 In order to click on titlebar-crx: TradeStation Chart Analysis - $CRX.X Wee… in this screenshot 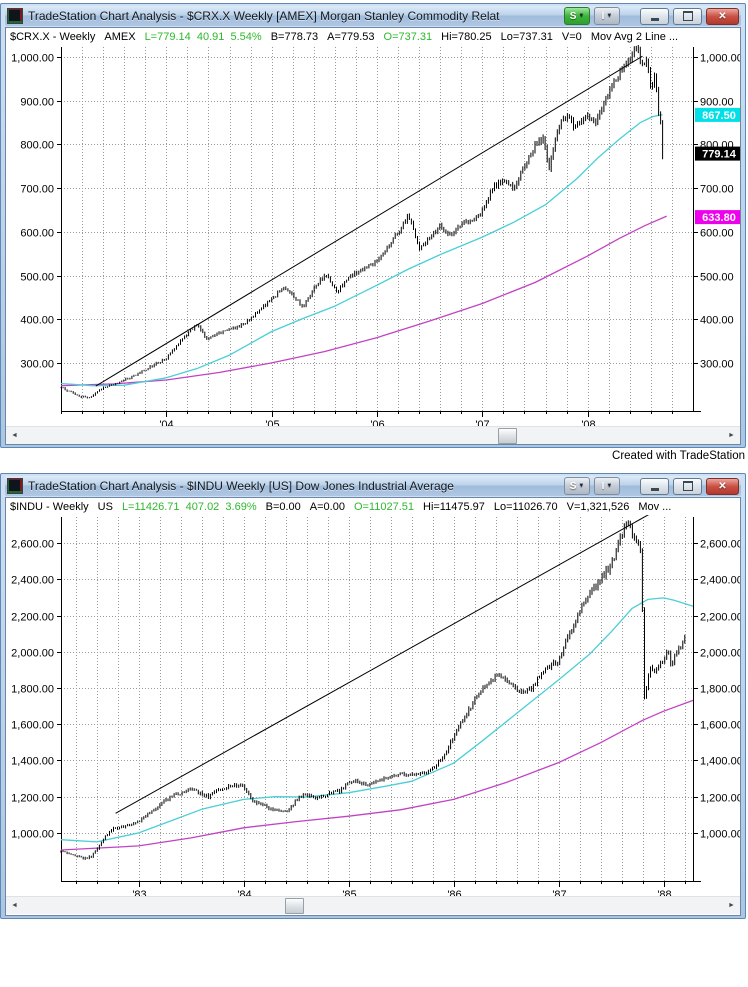, I will do `click(373, 16)`.